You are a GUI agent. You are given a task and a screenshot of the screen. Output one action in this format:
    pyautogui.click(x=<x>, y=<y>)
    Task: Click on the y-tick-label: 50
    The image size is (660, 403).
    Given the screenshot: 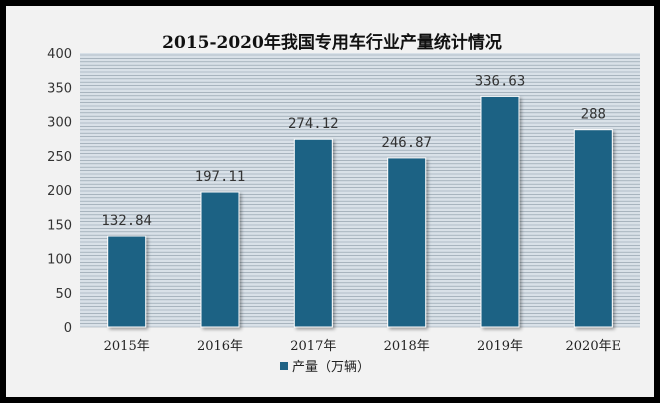 What is the action you would take?
    pyautogui.click(x=63, y=294)
    